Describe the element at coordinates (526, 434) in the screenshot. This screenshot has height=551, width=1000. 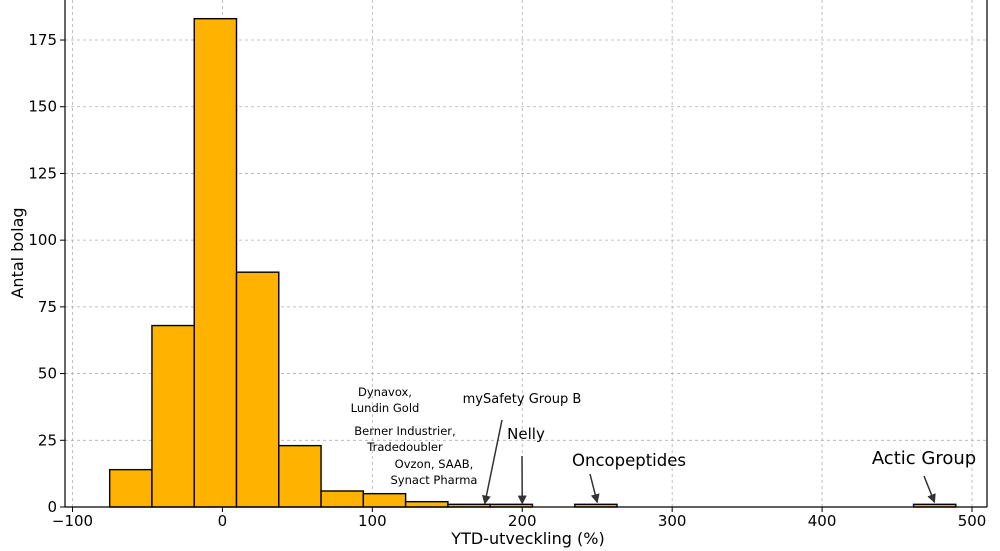
I see `annotation-label: Nelly` at that location.